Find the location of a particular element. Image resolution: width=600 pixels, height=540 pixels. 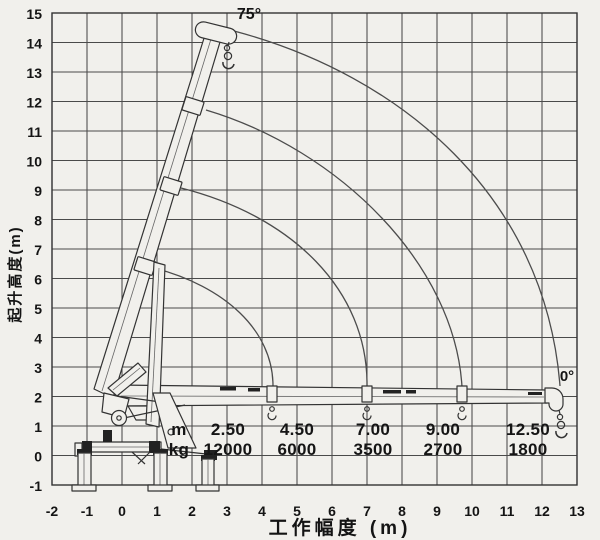

y-tick-label: 6 is located at coordinates (38, 280).